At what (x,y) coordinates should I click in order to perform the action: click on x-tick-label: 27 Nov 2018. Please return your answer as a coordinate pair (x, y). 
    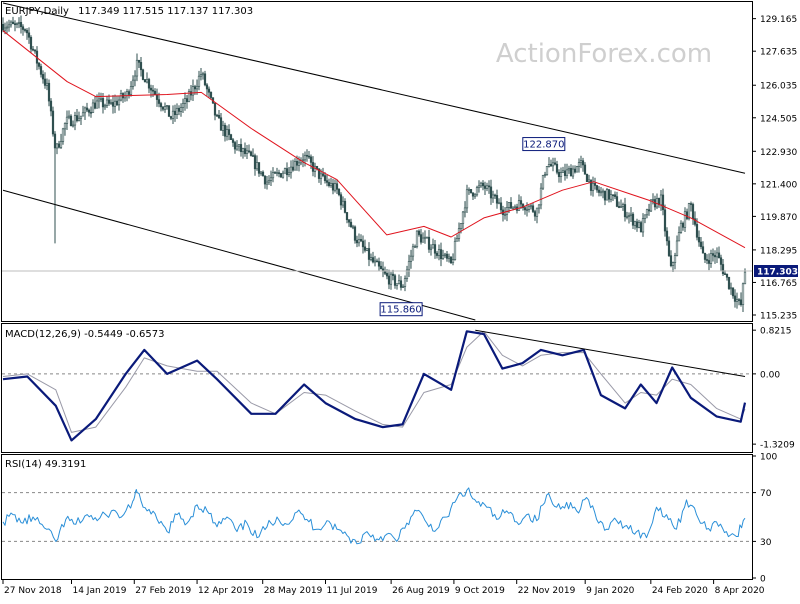
    Looking at the image, I should click on (33, 591).